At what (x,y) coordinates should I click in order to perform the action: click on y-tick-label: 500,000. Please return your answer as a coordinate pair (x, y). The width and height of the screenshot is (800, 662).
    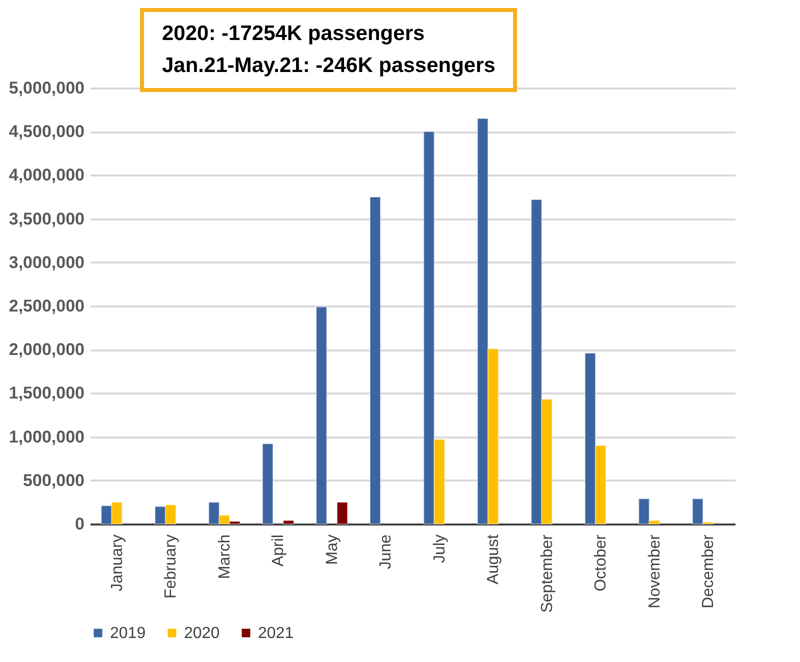
    Looking at the image, I should click on (53, 480).